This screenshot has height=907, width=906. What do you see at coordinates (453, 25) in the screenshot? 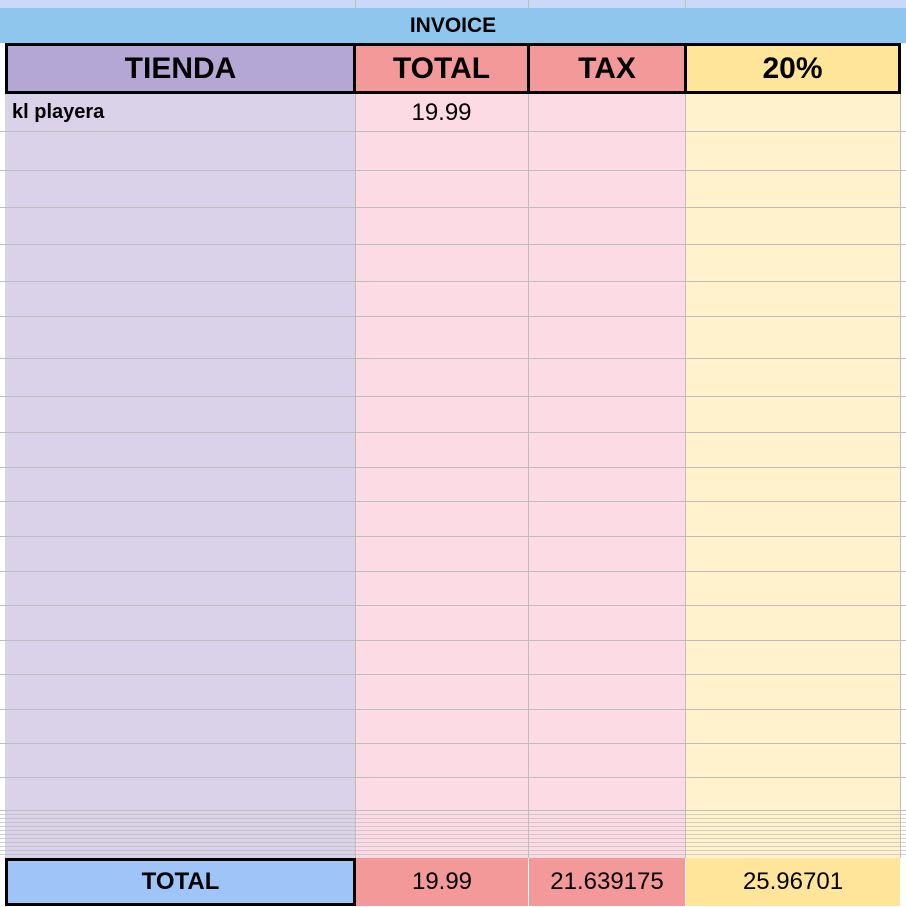
I see `invoice-title: INVOICE` at bounding box center [453, 25].